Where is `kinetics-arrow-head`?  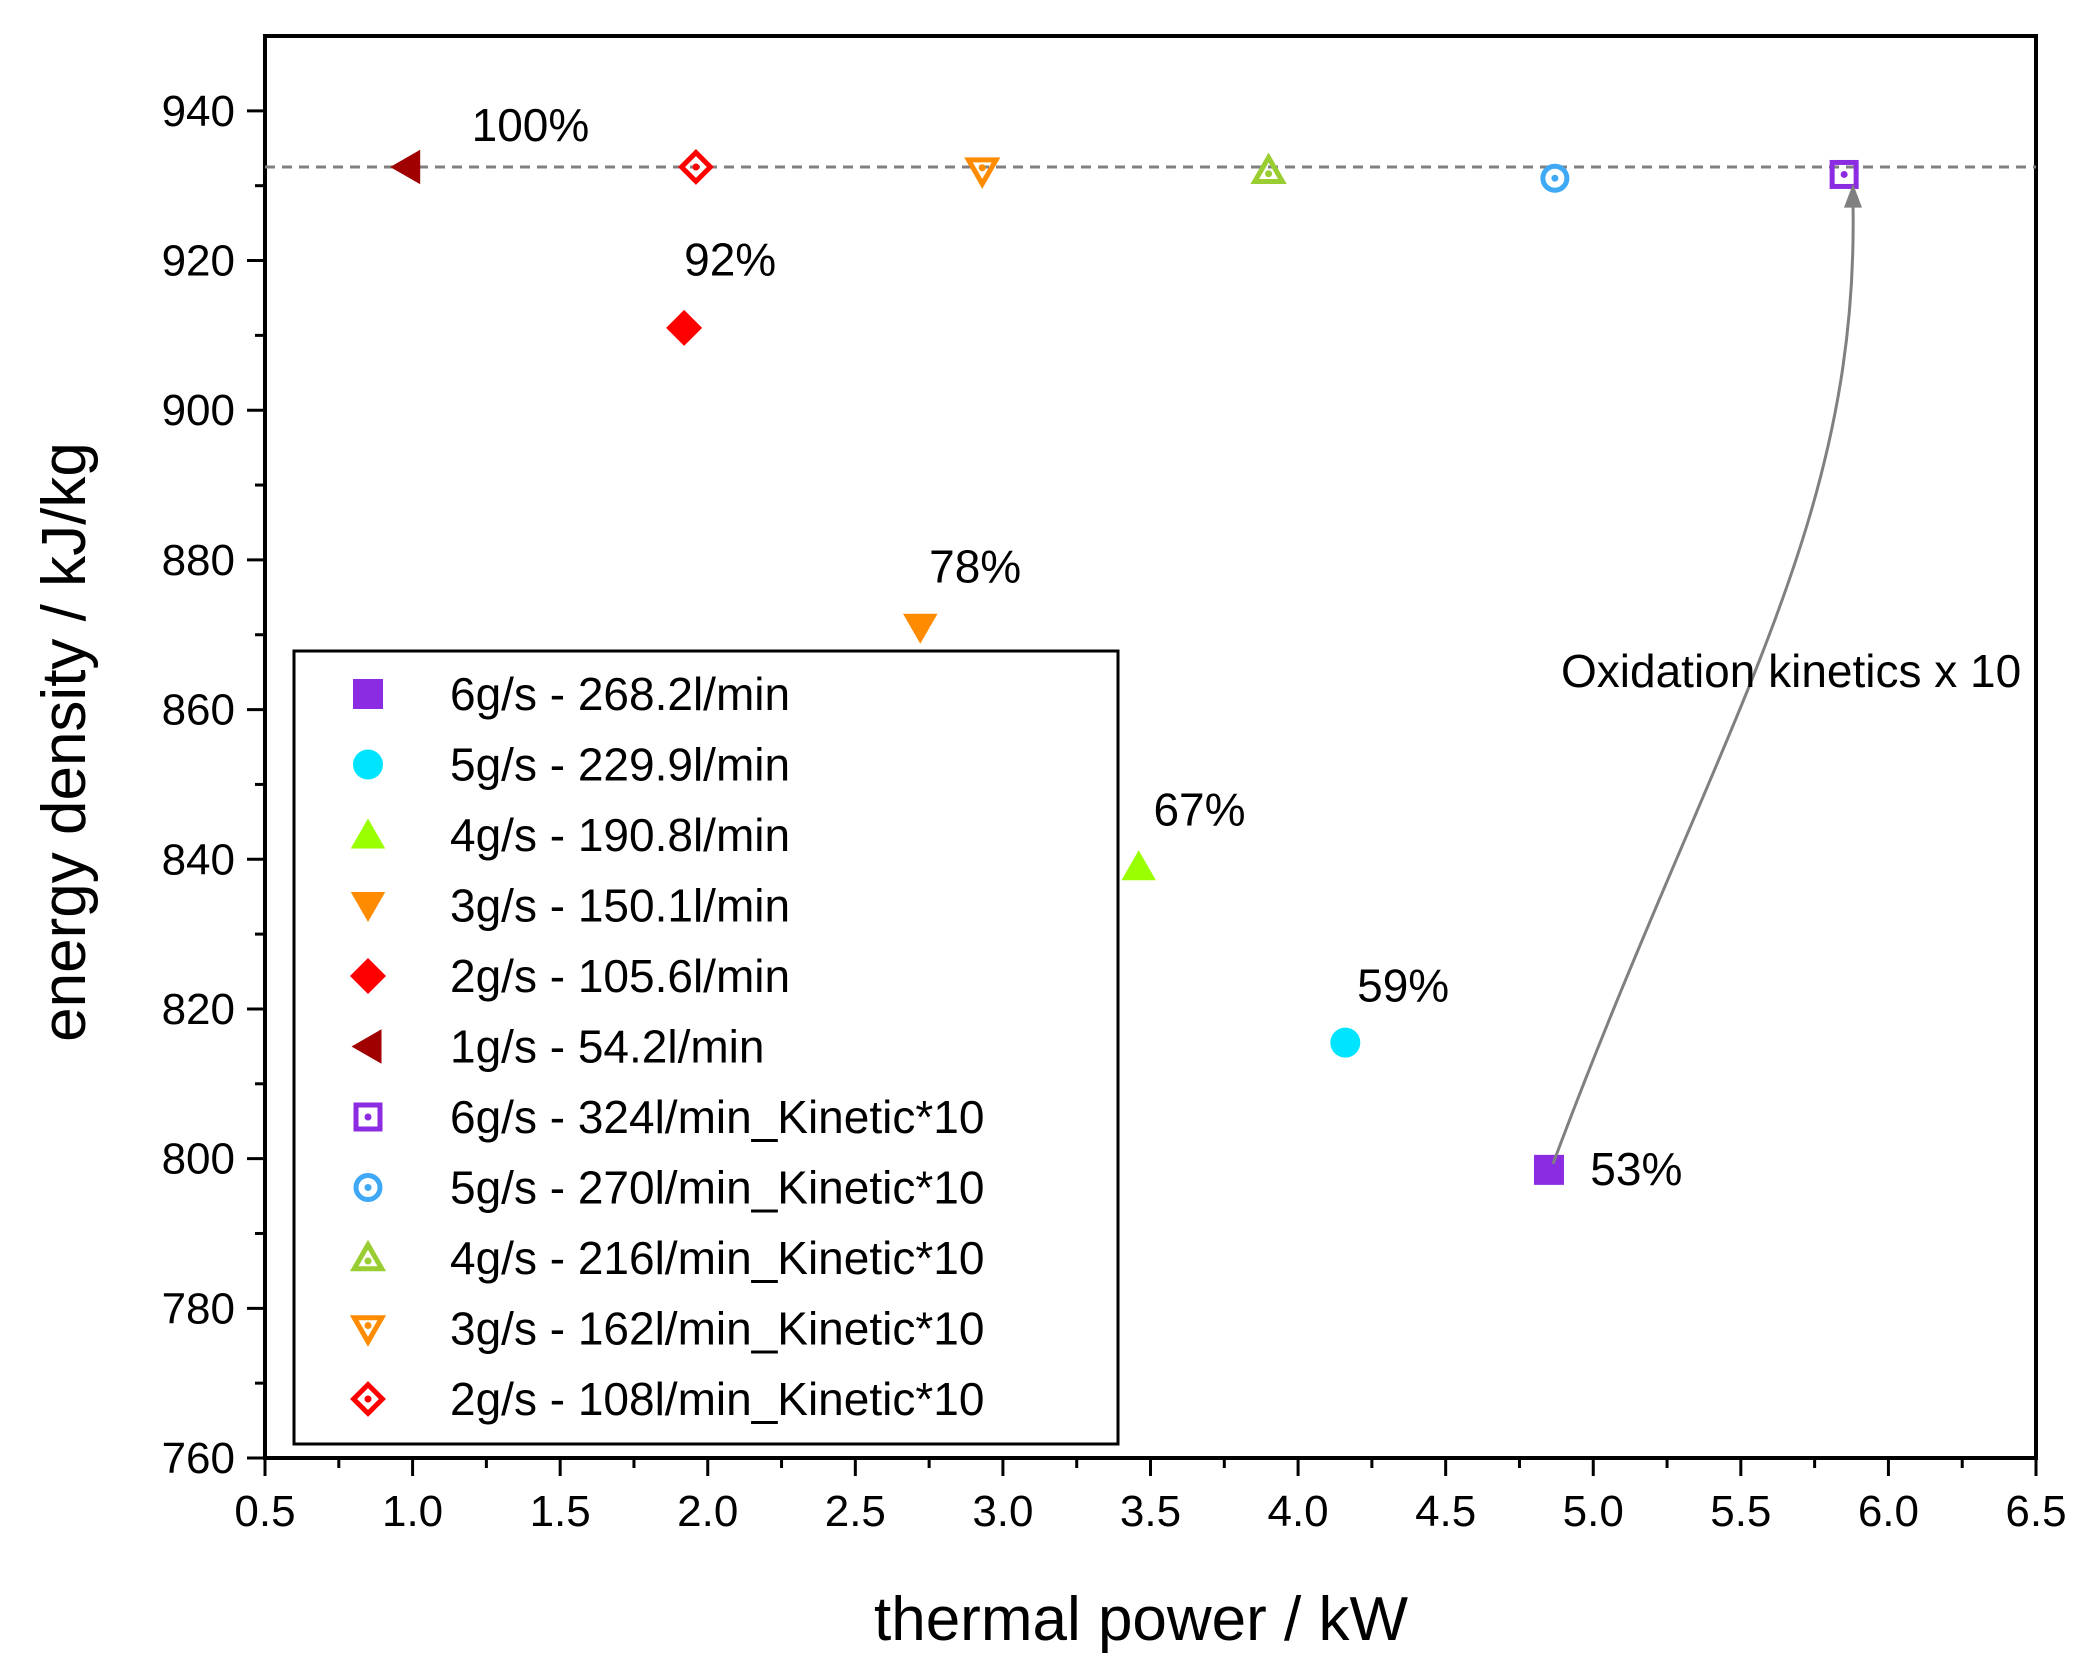 kinetics-arrow-head is located at coordinates (1852, 195).